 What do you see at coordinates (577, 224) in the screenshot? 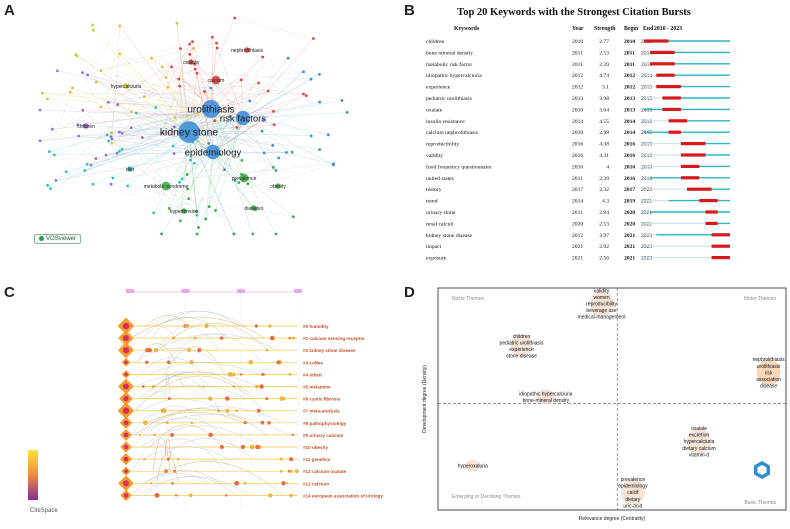
I see `burst-year: 2020` at bounding box center [577, 224].